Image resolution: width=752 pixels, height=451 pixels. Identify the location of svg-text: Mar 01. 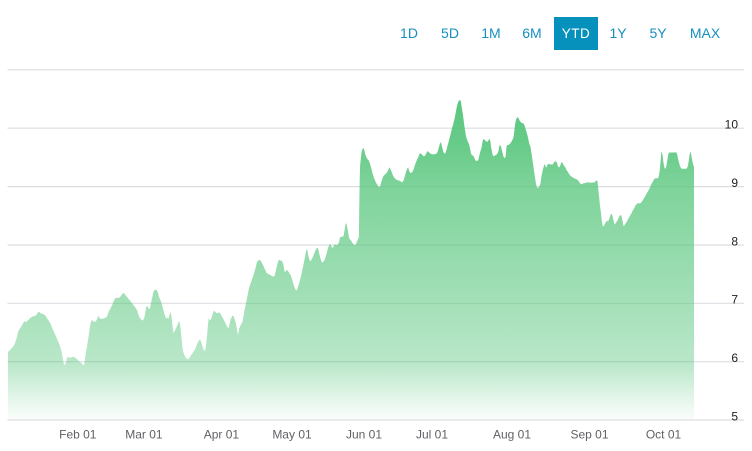
(144, 434).